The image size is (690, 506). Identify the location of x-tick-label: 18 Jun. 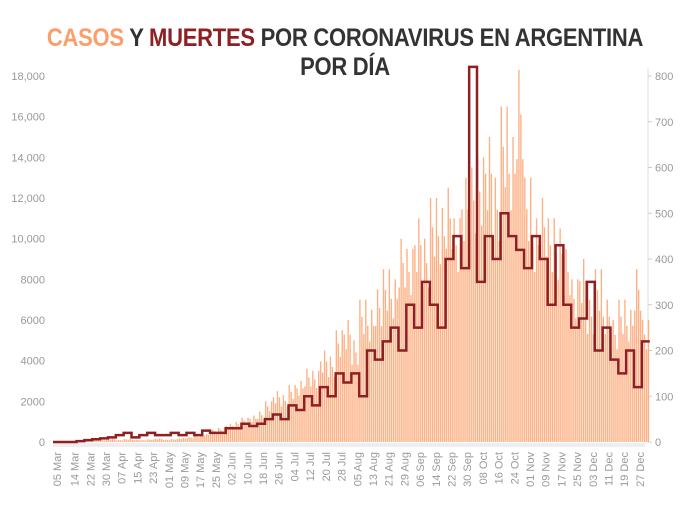
(264, 468).